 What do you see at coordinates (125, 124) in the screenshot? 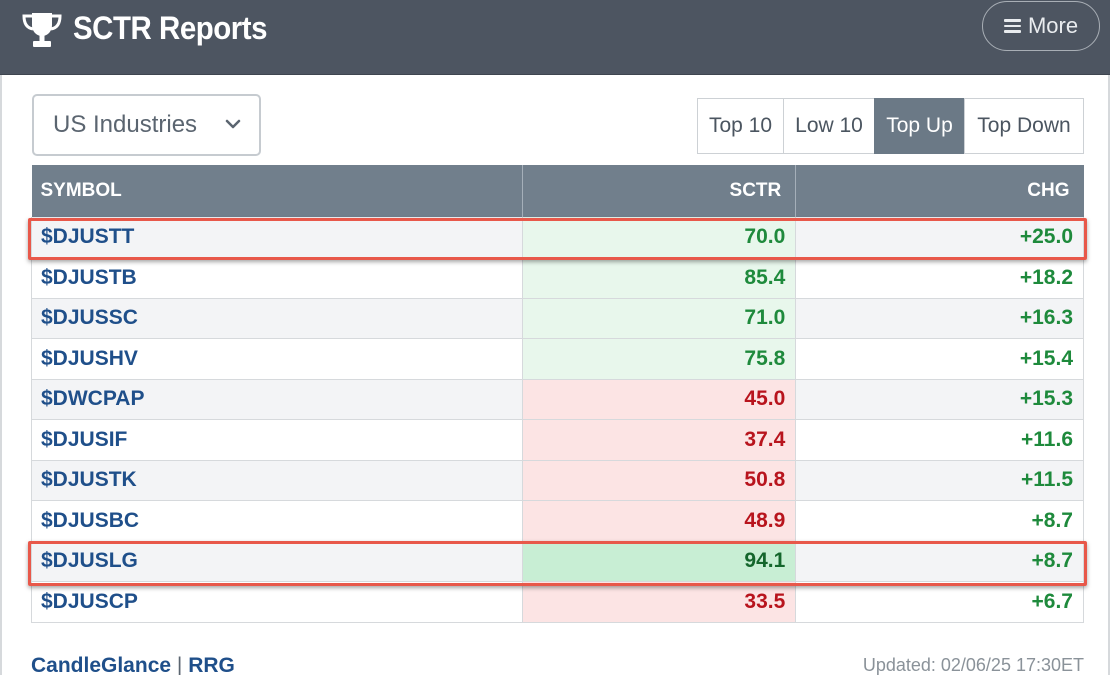
I see `industry-select-value: US Industries` at bounding box center [125, 124].